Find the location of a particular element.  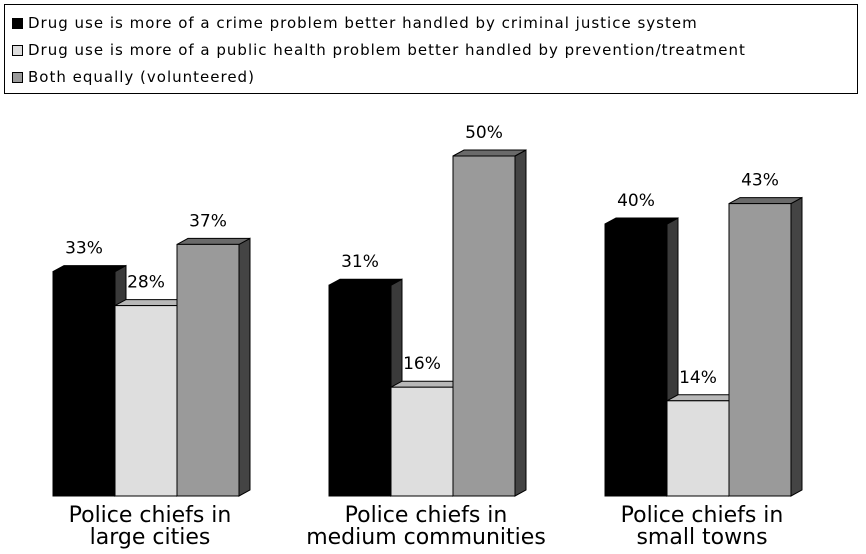

category-label-0-1: large cities is located at coordinates (150, 537).